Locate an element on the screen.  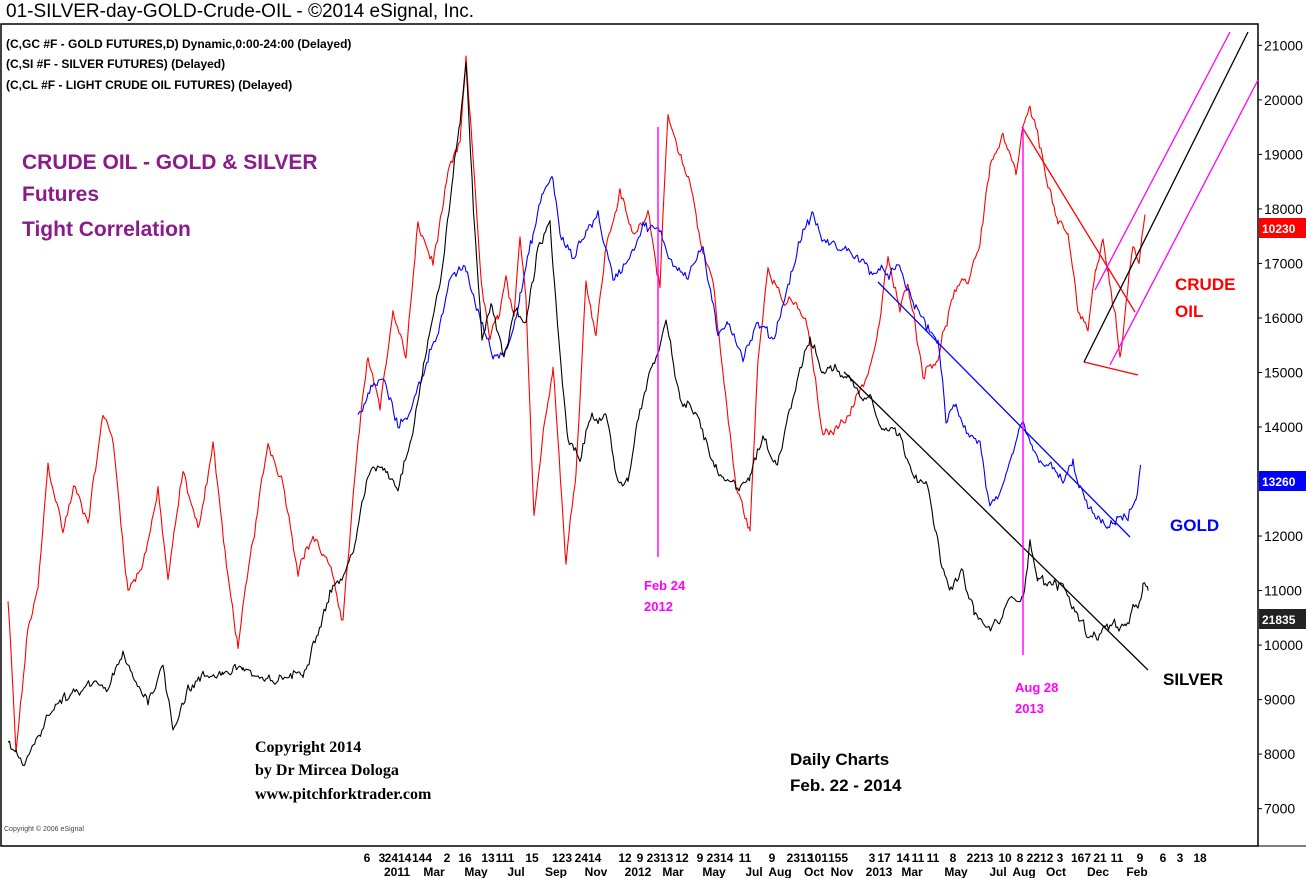
pitchfork-median-line is located at coordinates (1166, 197).